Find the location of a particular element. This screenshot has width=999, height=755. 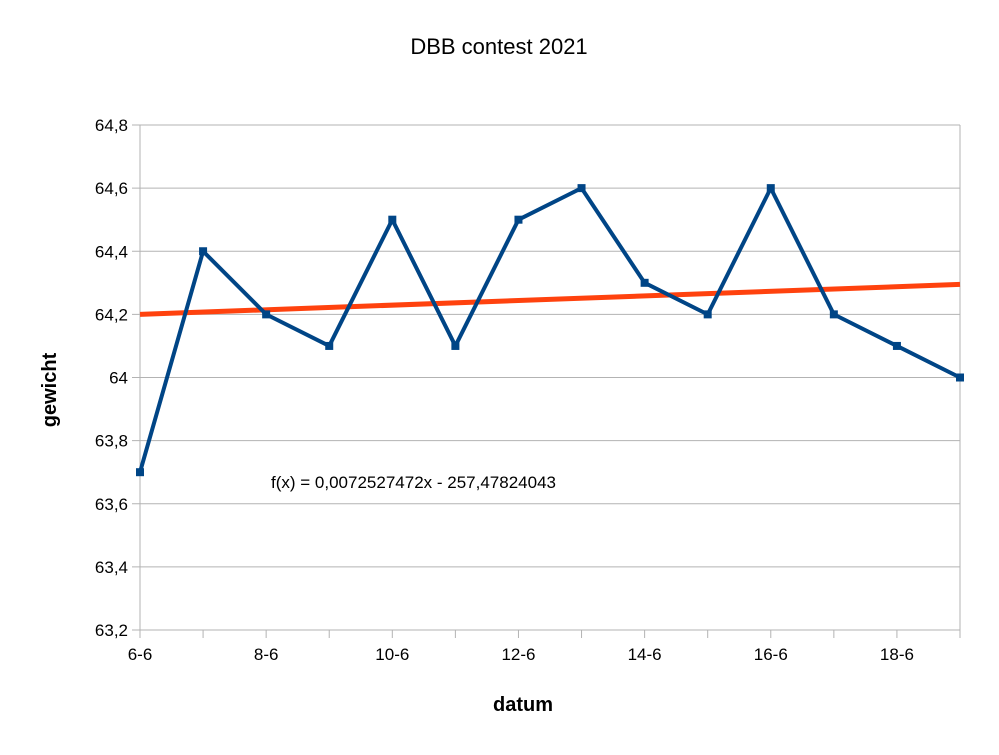

x-tick-label: 6-6 is located at coordinates (140, 654).